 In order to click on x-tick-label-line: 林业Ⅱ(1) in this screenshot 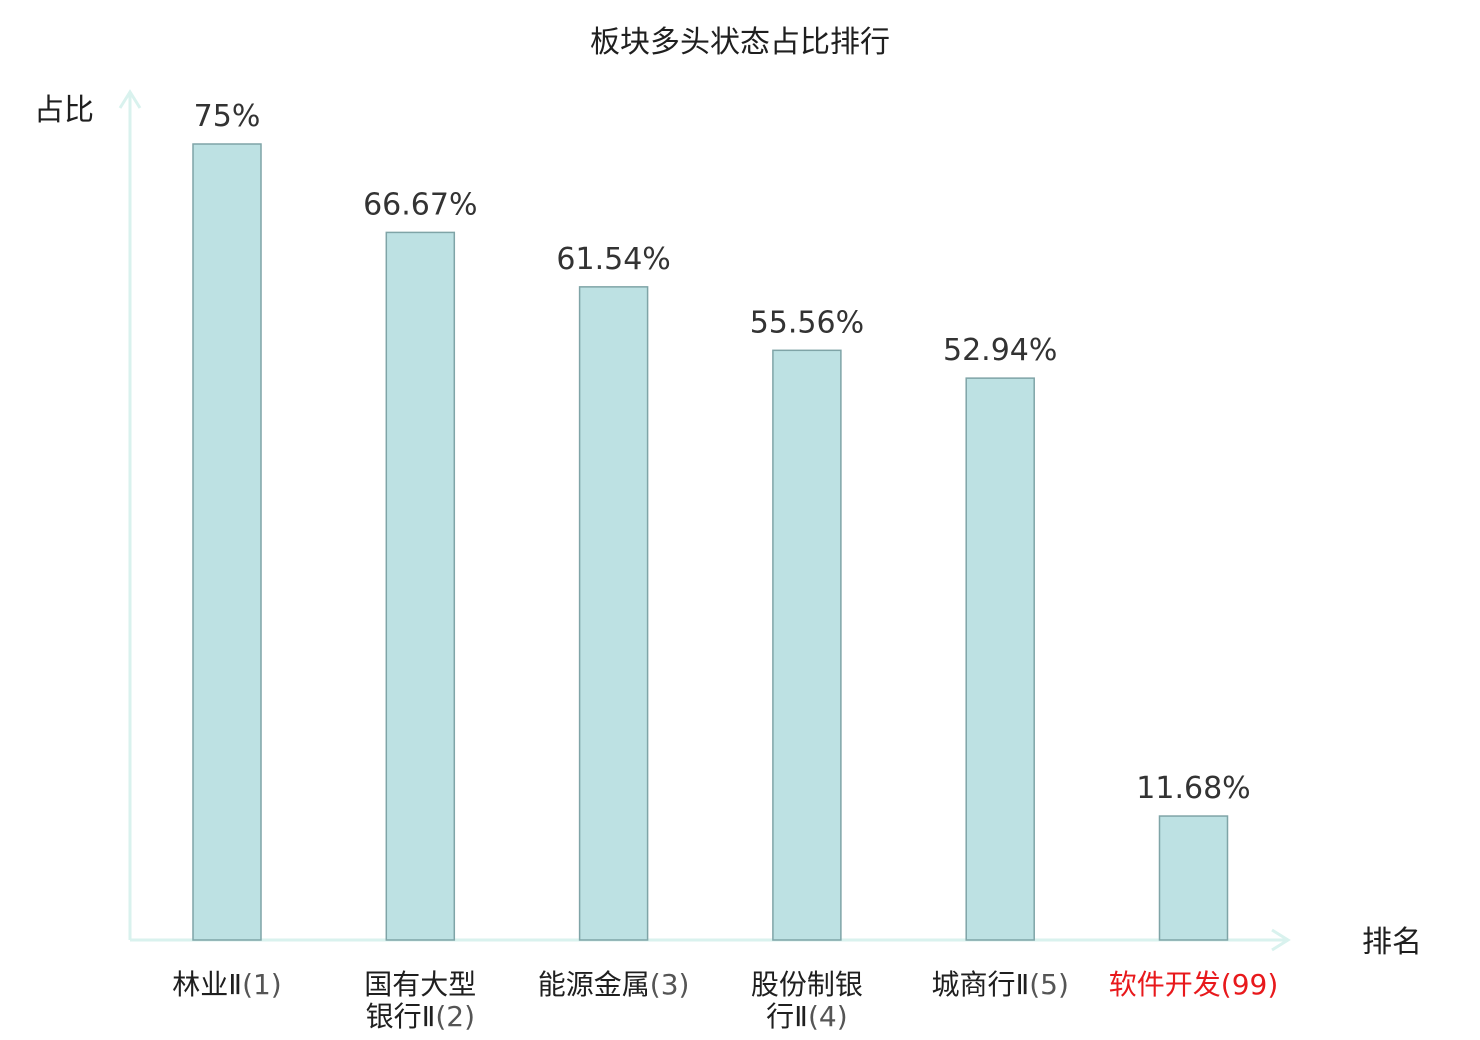, I will do `click(226, 984)`.